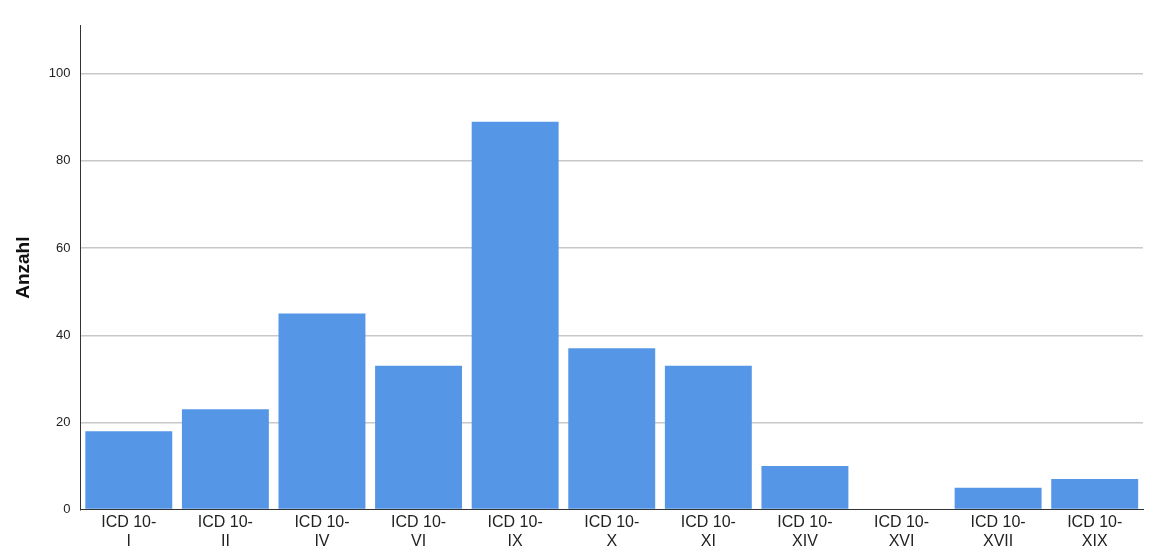 This screenshot has width=1161, height=554. What do you see at coordinates (612, 530) in the screenshot?
I see `x-tick-label: ICD 10-X` at bounding box center [612, 530].